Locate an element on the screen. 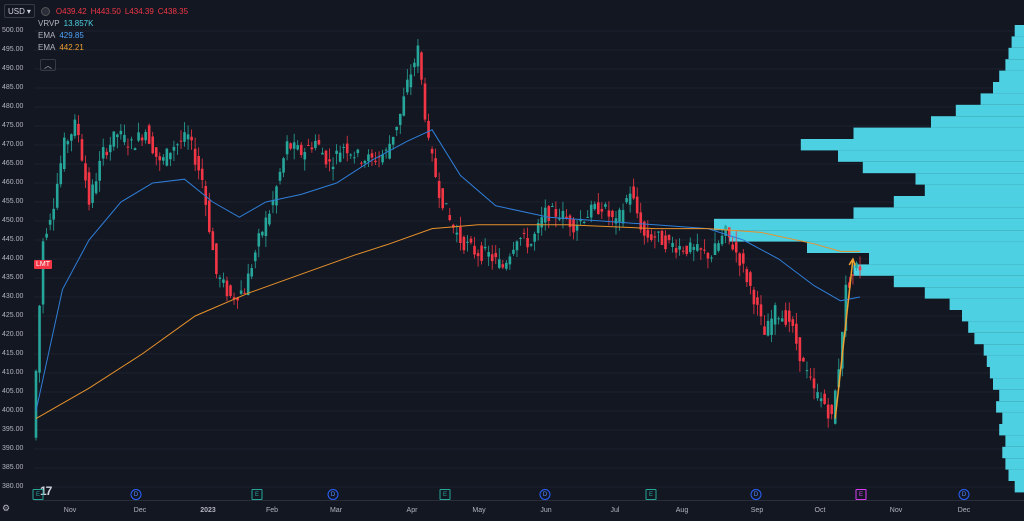  currency-button: USD ▾ is located at coordinates (19, 11).